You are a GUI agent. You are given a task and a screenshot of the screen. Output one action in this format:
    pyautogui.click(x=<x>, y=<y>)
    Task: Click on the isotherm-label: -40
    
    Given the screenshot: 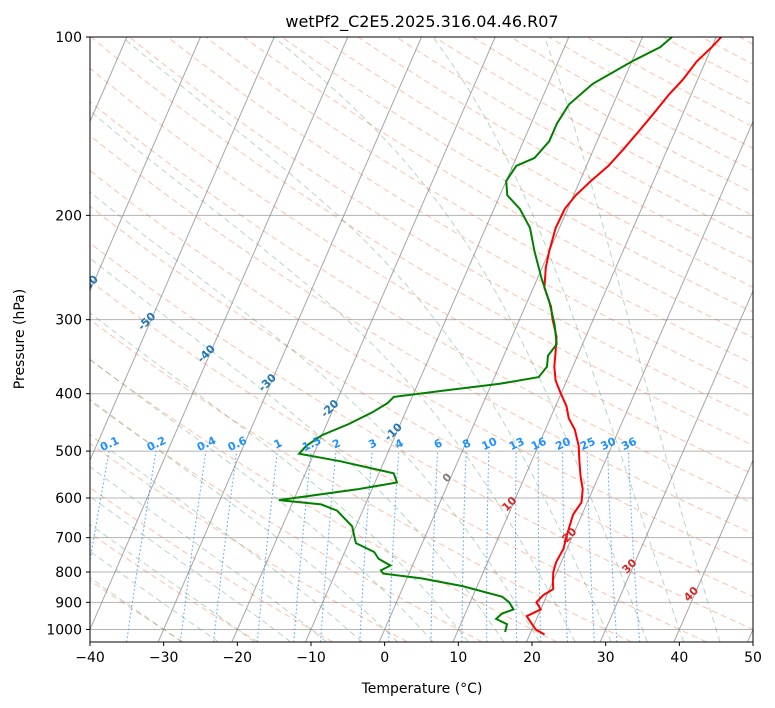 What is the action you would take?
    pyautogui.click(x=206, y=353)
    